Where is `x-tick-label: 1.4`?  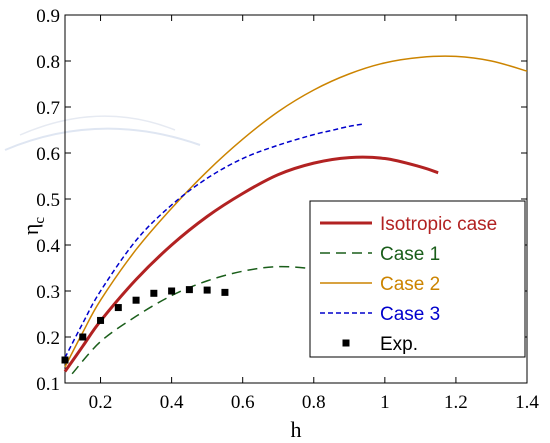 x-tick-label: 1.4 is located at coordinates (527, 402).